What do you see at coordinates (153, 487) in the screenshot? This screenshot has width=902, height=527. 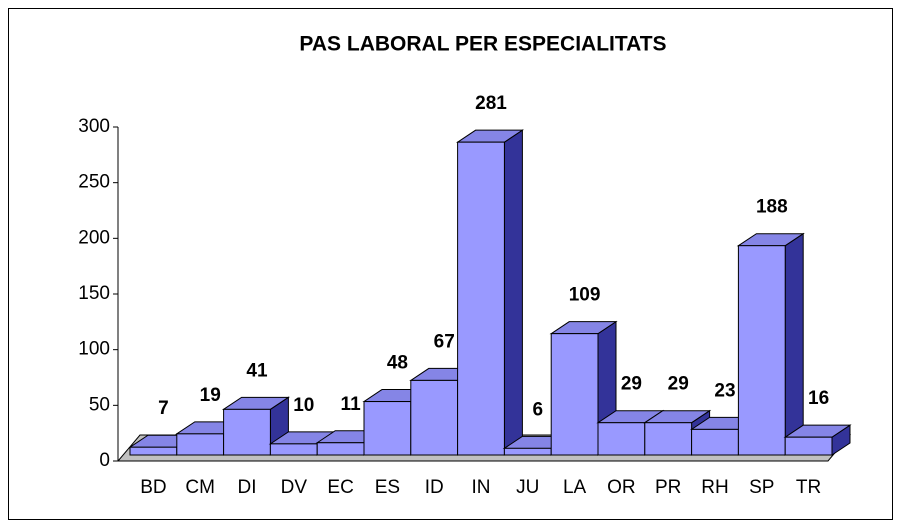 I see `x-tick-label: BD` at bounding box center [153, 487].